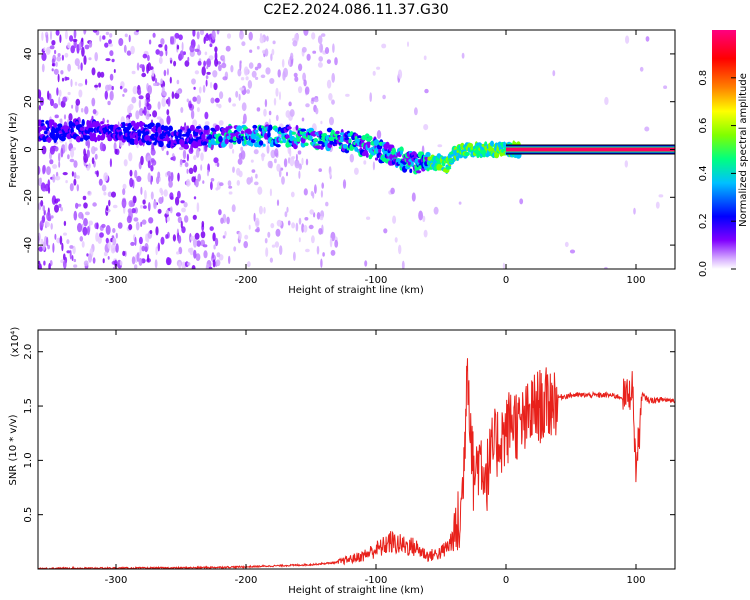  I want to click on y-tick-label: 1.0, so click(28, 460).